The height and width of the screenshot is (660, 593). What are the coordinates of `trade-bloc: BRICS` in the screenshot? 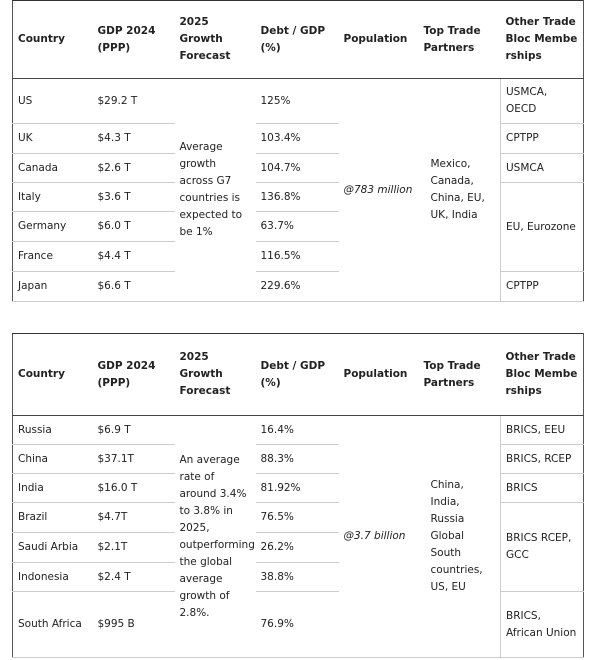 It's located at (542, 488).